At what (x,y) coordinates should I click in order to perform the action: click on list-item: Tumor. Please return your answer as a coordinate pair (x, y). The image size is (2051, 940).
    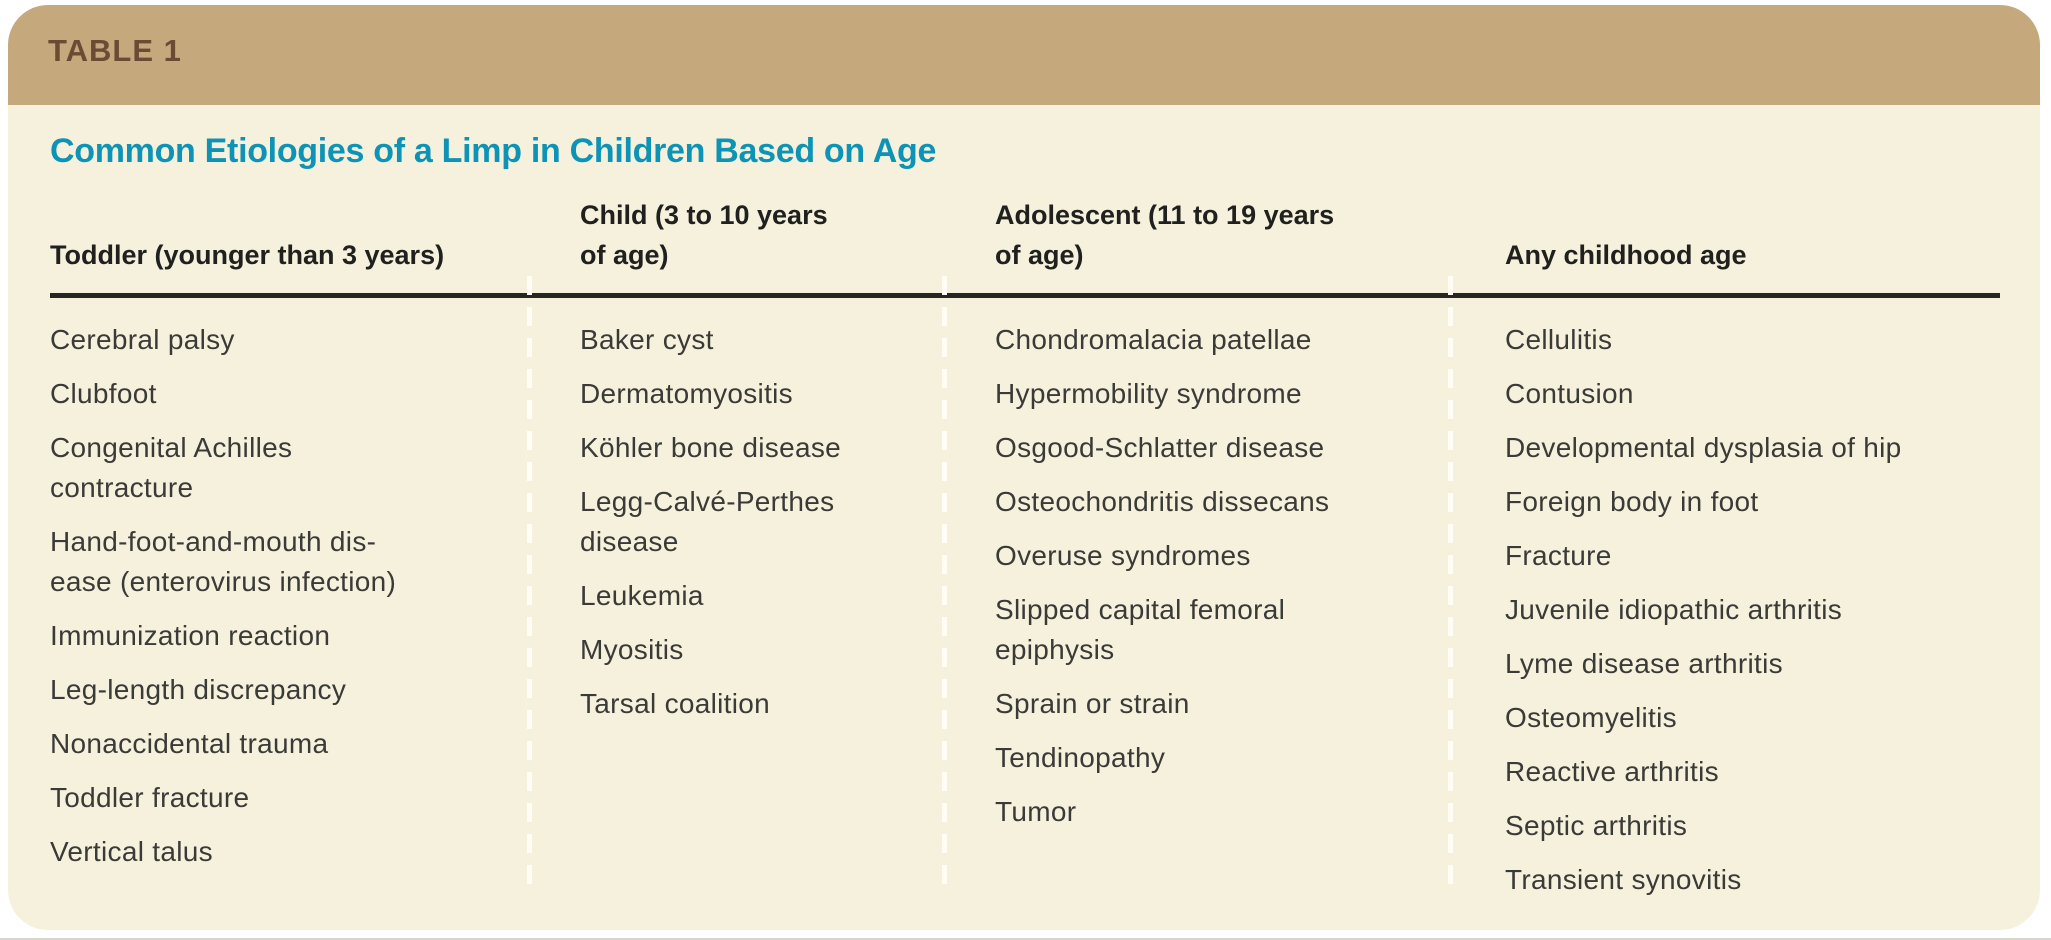
    Looking at the image, I should click on (1036, 811).